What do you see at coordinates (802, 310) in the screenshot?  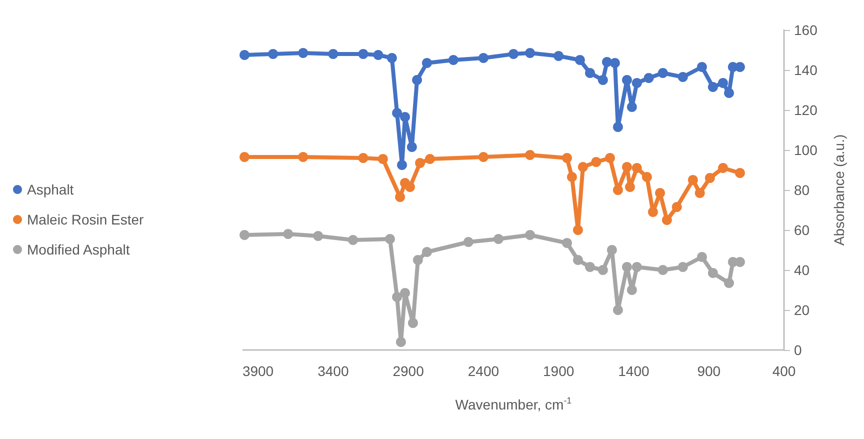 I see `y-tick-label: 20` at bounding box center [802, 310].